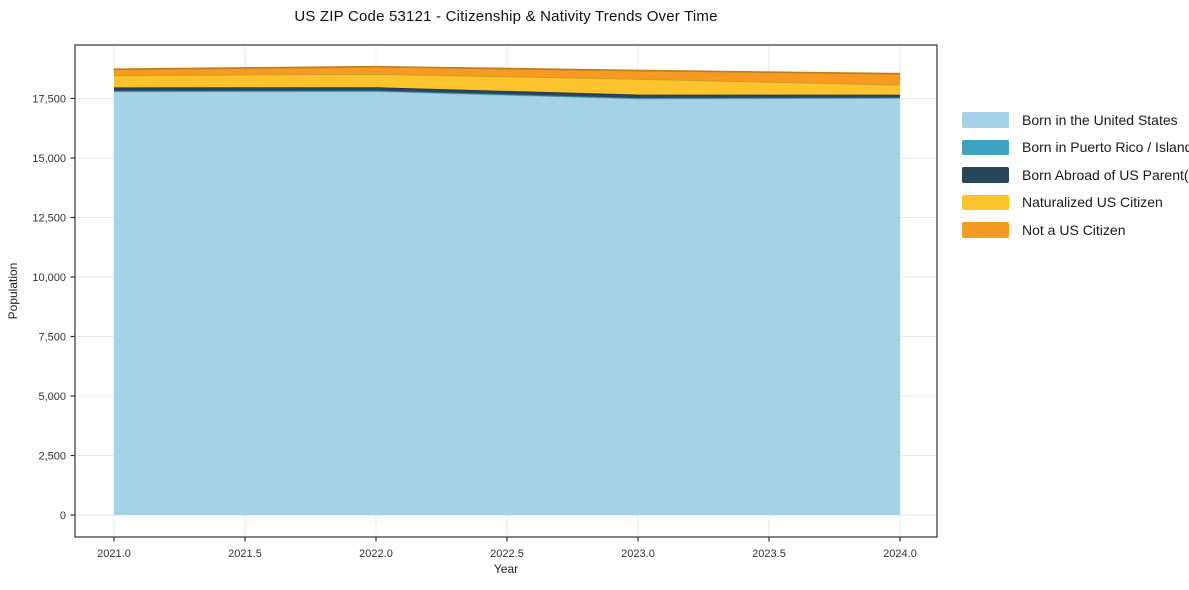 This screenshot has width=1189, height=590. What do you see at coordinates (63, 516) in the screenshot?
I see `y-tick-label: 0` at bounding box center [63, 516].